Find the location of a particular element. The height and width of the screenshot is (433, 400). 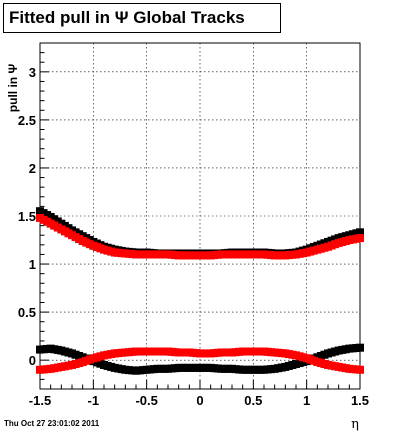

y-tick-labels: 0 0.5 1 1.5 2 2.5 3 is located at coordinates (27, 216).